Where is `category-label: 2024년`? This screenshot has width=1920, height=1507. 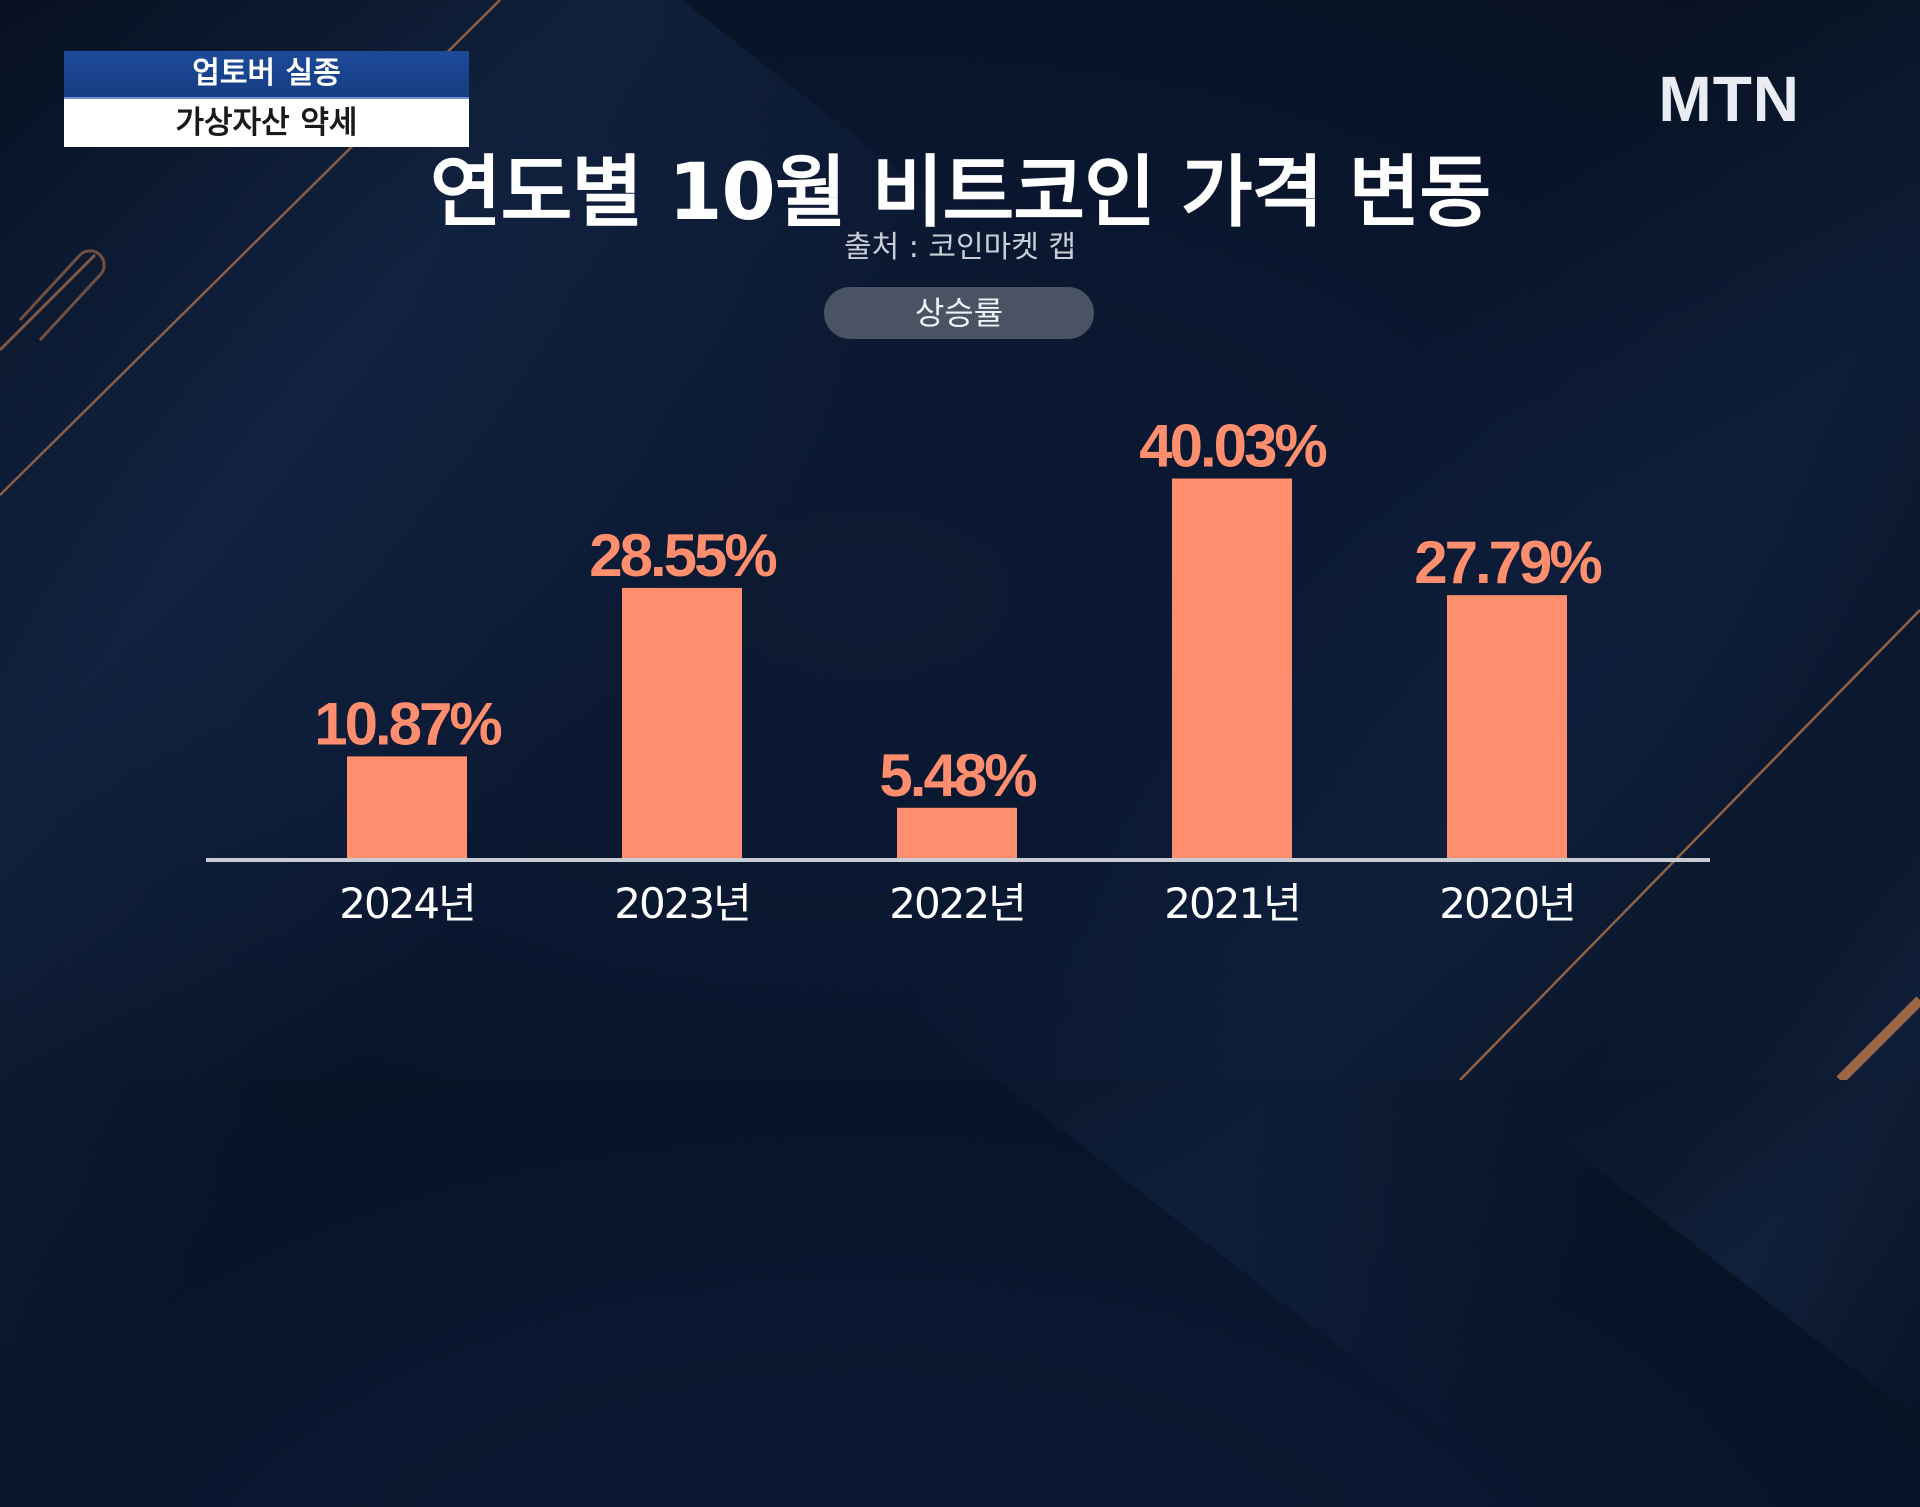 category-label: 2024년 is located at coordinates (407, 903).